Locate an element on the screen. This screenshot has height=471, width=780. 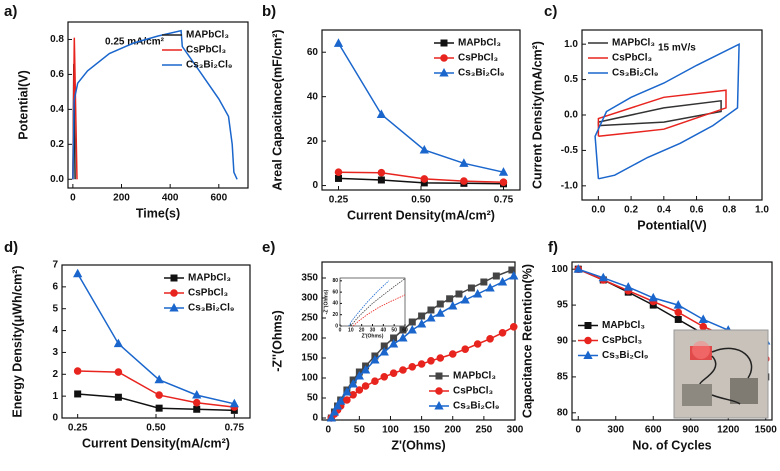
x-tick-label: 250 is located at coordinates (484, 430).